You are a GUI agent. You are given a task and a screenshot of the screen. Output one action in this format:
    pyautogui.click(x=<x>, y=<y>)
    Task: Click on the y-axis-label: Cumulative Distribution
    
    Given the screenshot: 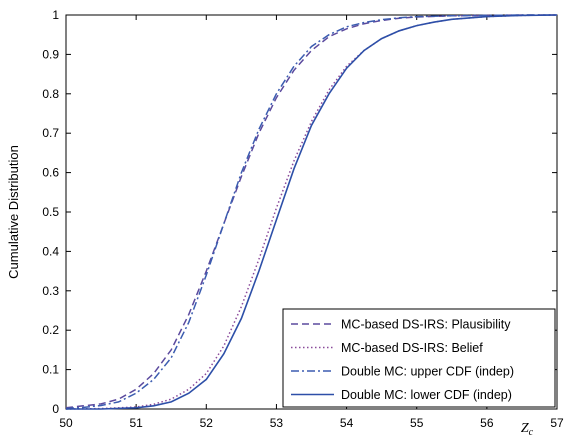 What is the action you would take?
    pyautogui.click(x=13, y=212)
    